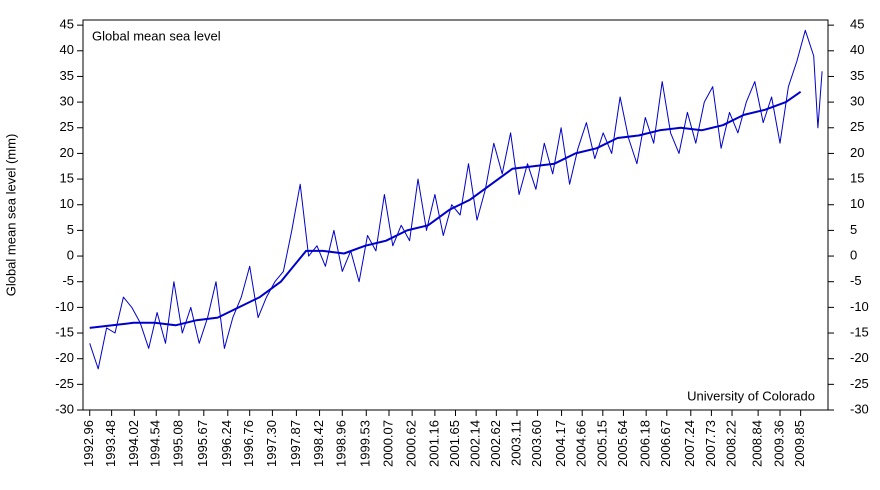 Image resolution: width=880 pixels, height=490 pixels. What do you see at coordinates (88, 443) in the screenshot?
I see `x-tick-label: 1992.96` at bounding box center [88, 443].